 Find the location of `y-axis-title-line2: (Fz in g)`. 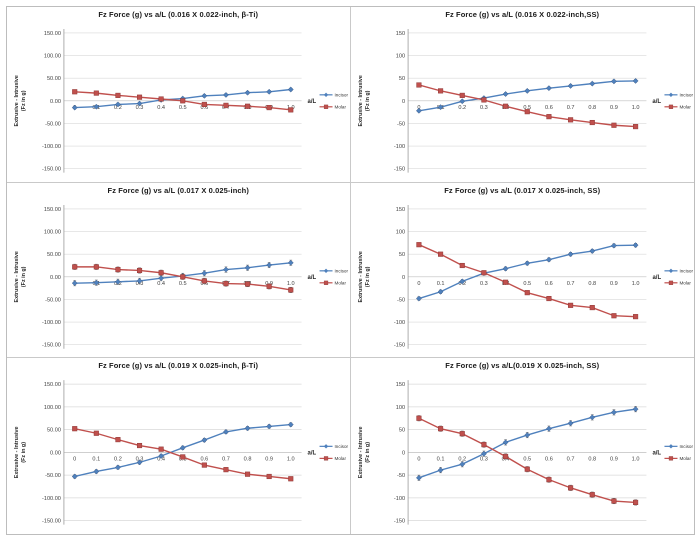

y-axis-title-line2: (Fz in g) is located at coordinates (24, 452).